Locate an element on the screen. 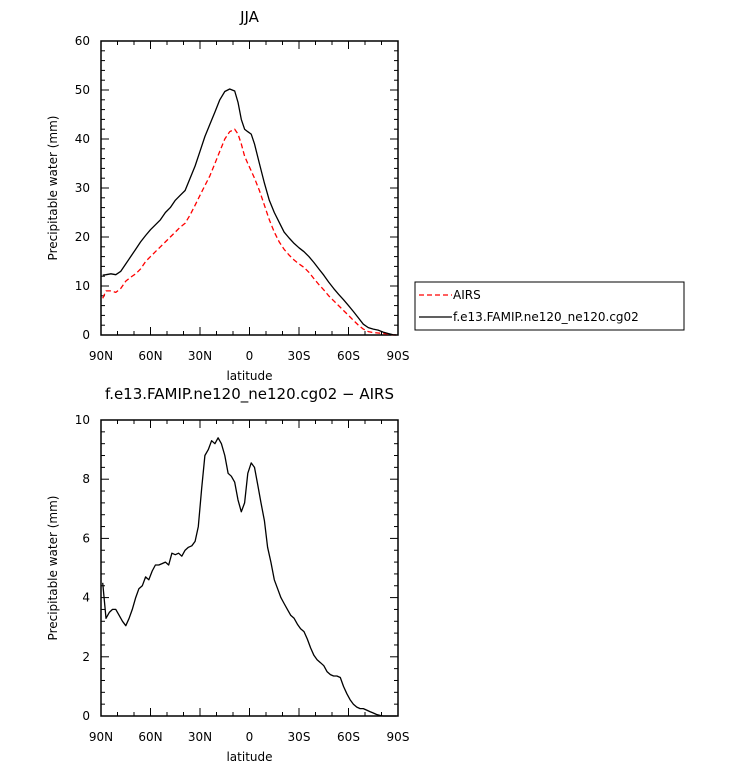 This screenshot has height=767, width=733. y-tick-label: 40 is located at coordinates (82, 139).